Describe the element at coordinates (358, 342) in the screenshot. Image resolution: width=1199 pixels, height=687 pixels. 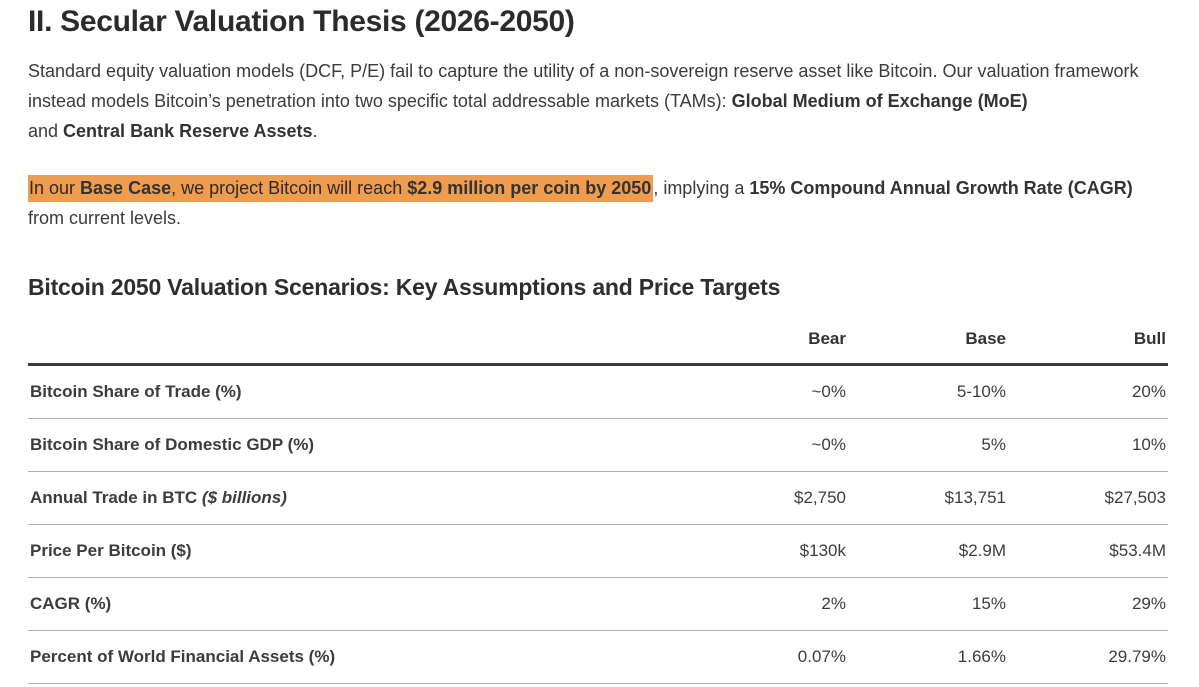
I see `header-empty-cell` at that location.